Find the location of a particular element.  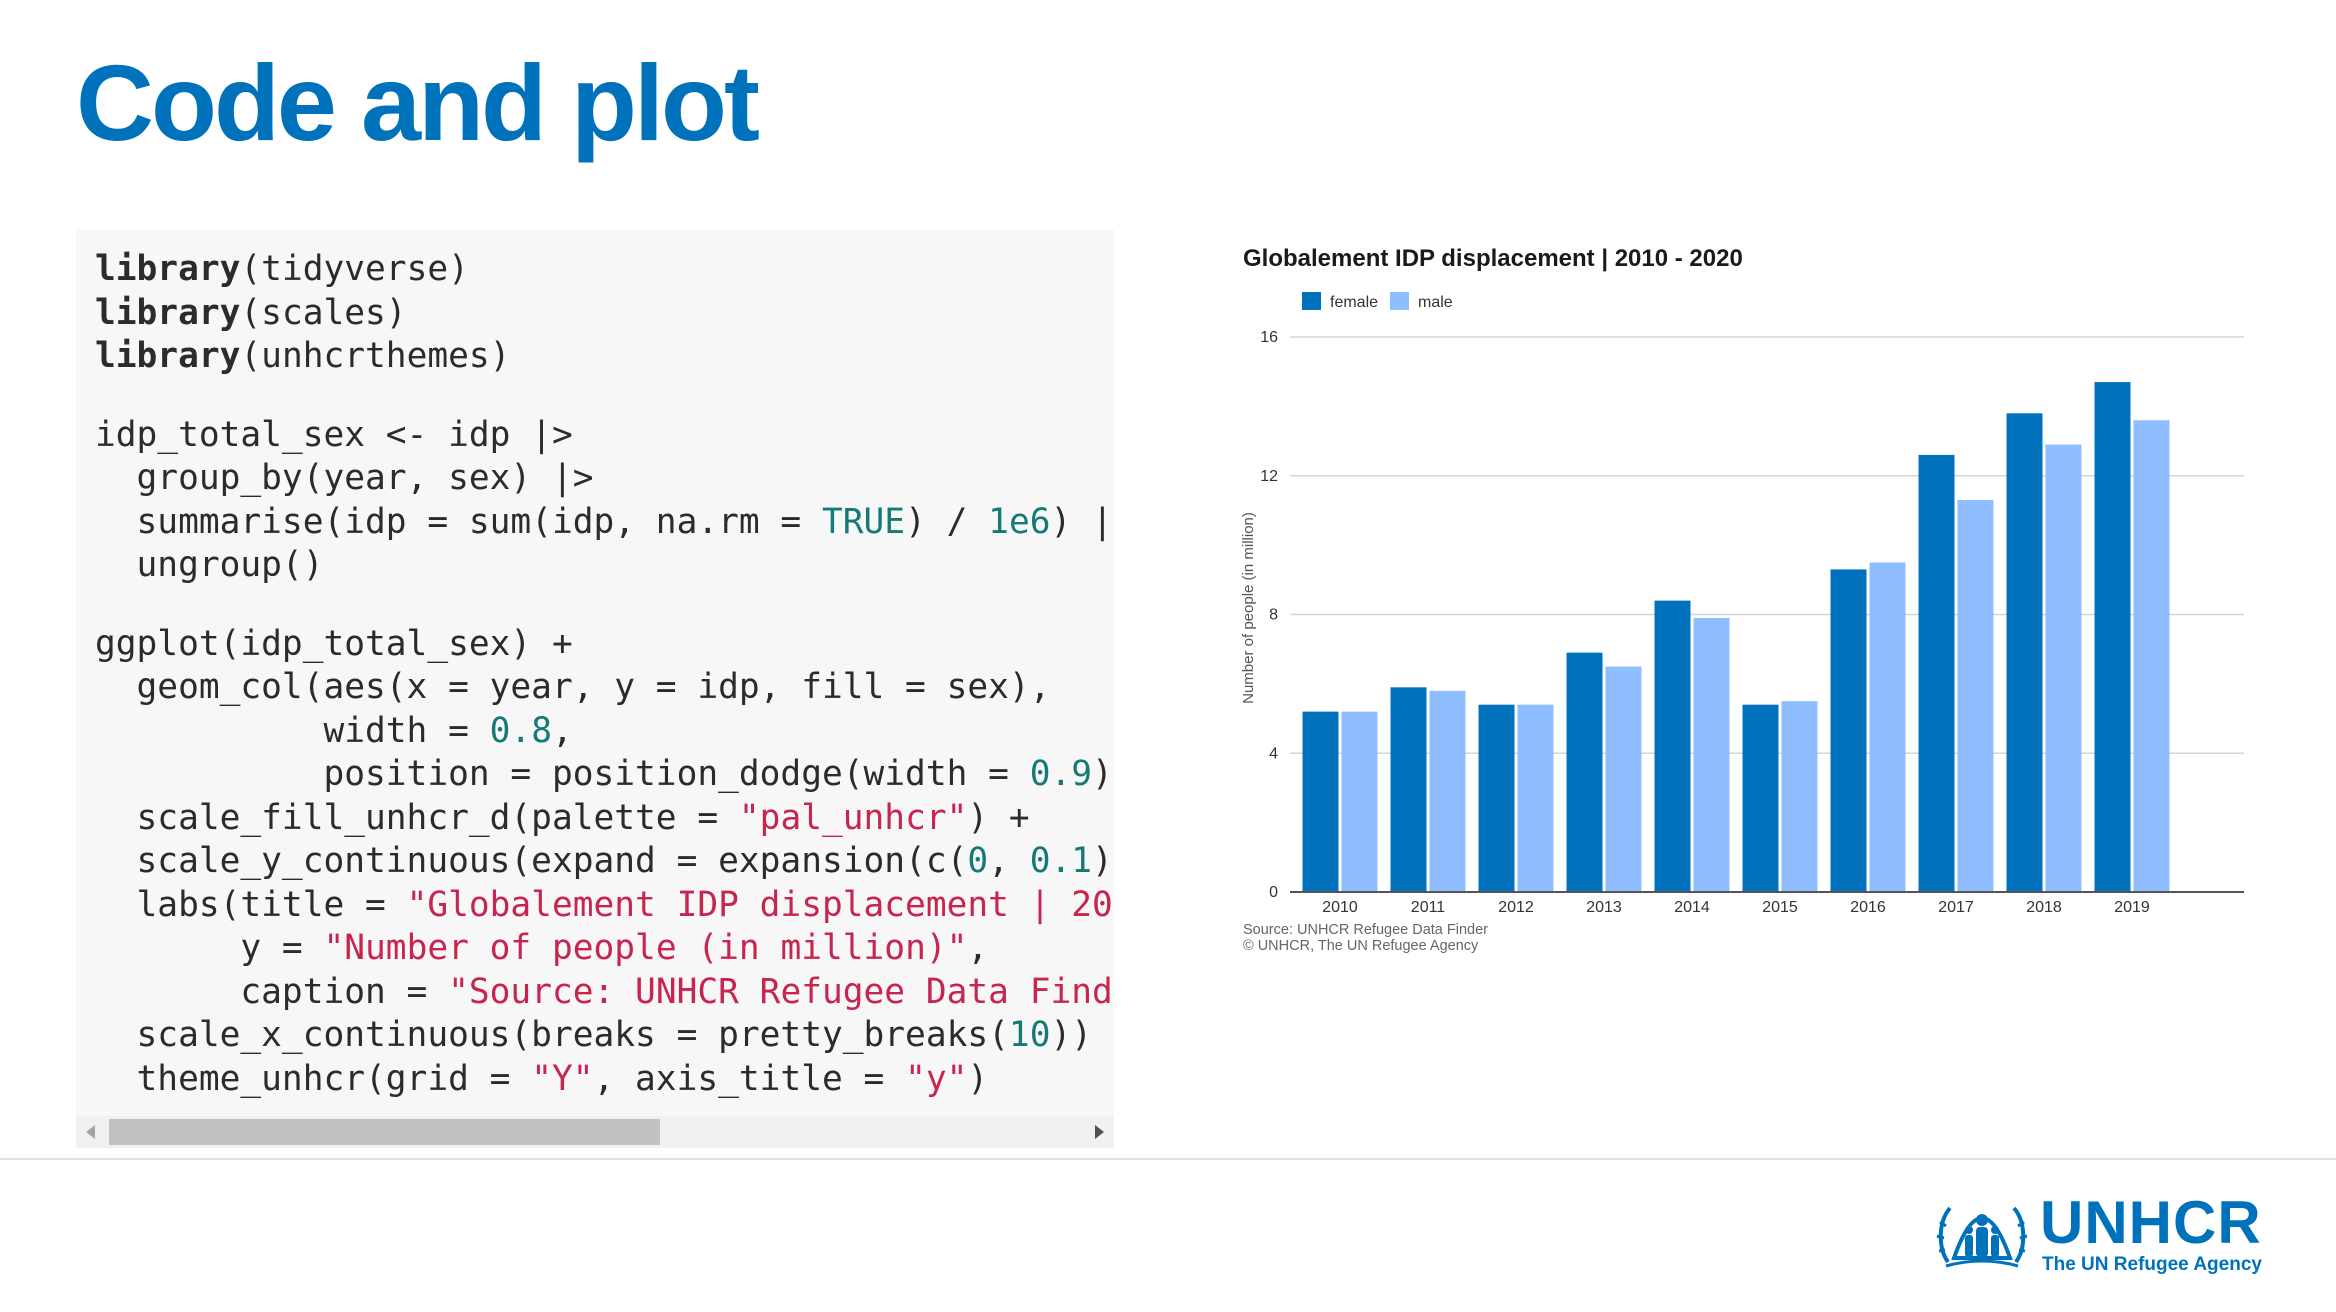

legend-label-male: male is located at coordinates (1435, 302).